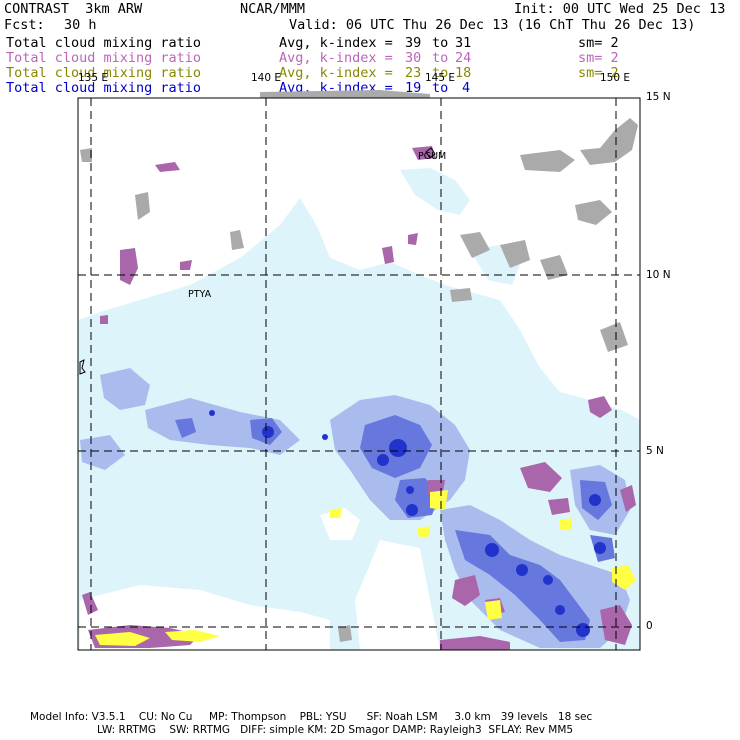 The height and width of the screenshot is (740, 740). What do you see at coordinates (463, 58) in the screenshot?
I see `legend-to-2: 24` at bounding box center [463, 58].